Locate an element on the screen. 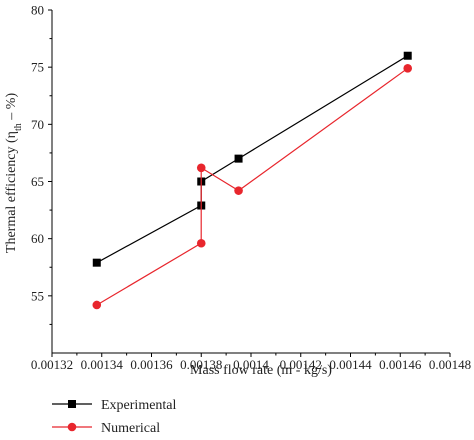 The height and width of the screenshot is (440, 474). legend-marker-experimental is located at coordinates (72, 404).